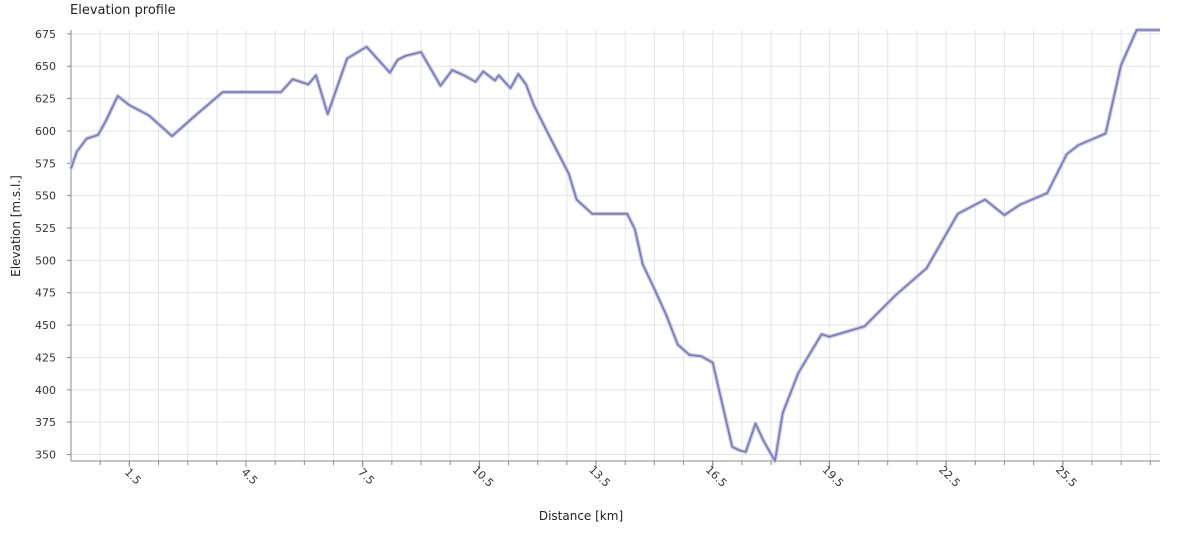 Image resolution: width=1200 pixels, height=550 pixels. I want to click on y-tick-label: 400, so click(45, 390).